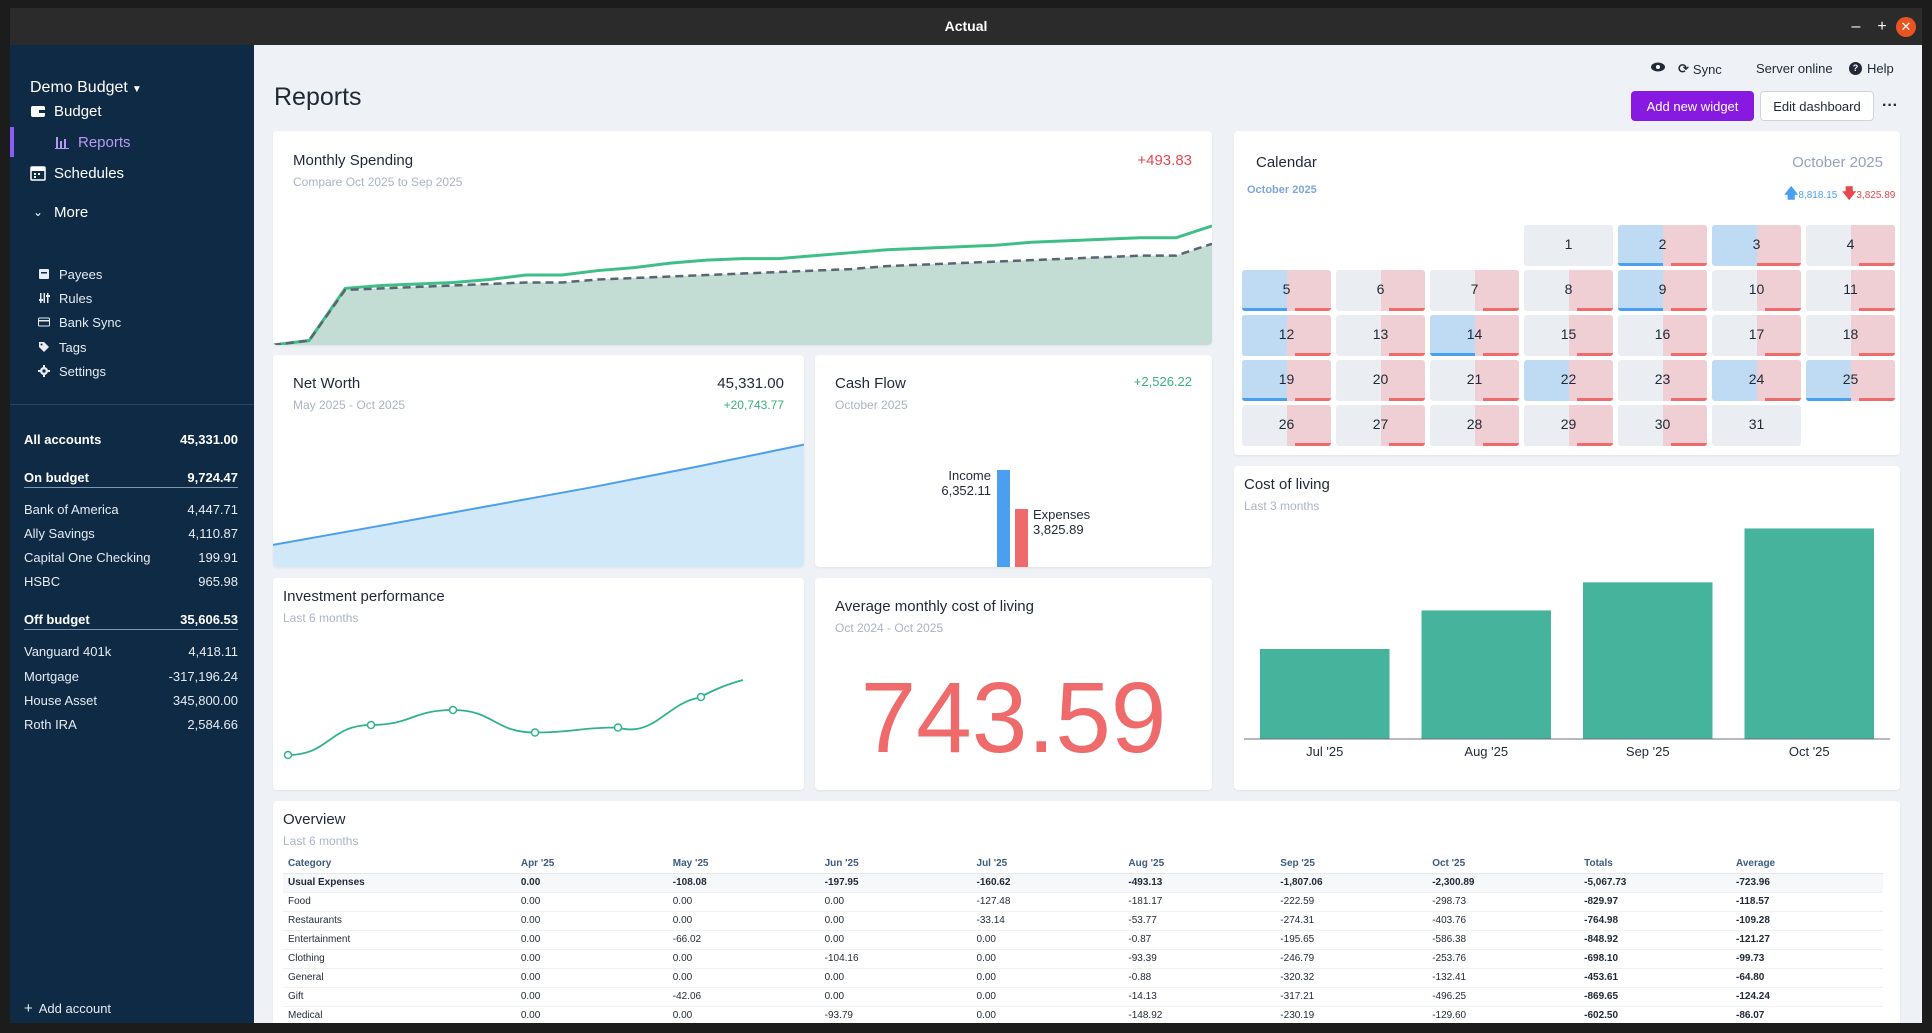 Image resolution: width=1932 pixels, height=1033 pixels. What do you see at coordinates (213, 651) in the screenshot?
I see `account-balance: 4,418.11` at bounding box center [213, 651].